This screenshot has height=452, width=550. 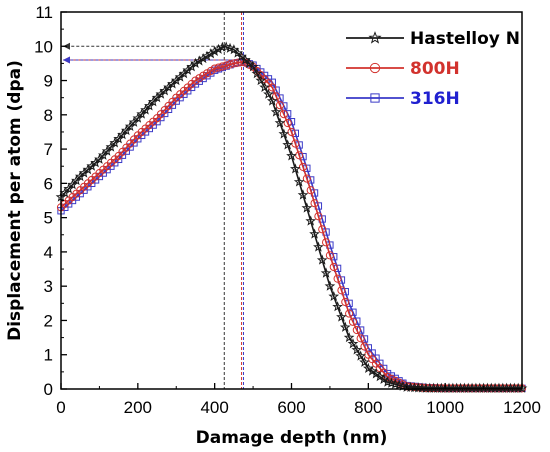 I want to click on y-tick-label: 4, so click(x=48, y=252).